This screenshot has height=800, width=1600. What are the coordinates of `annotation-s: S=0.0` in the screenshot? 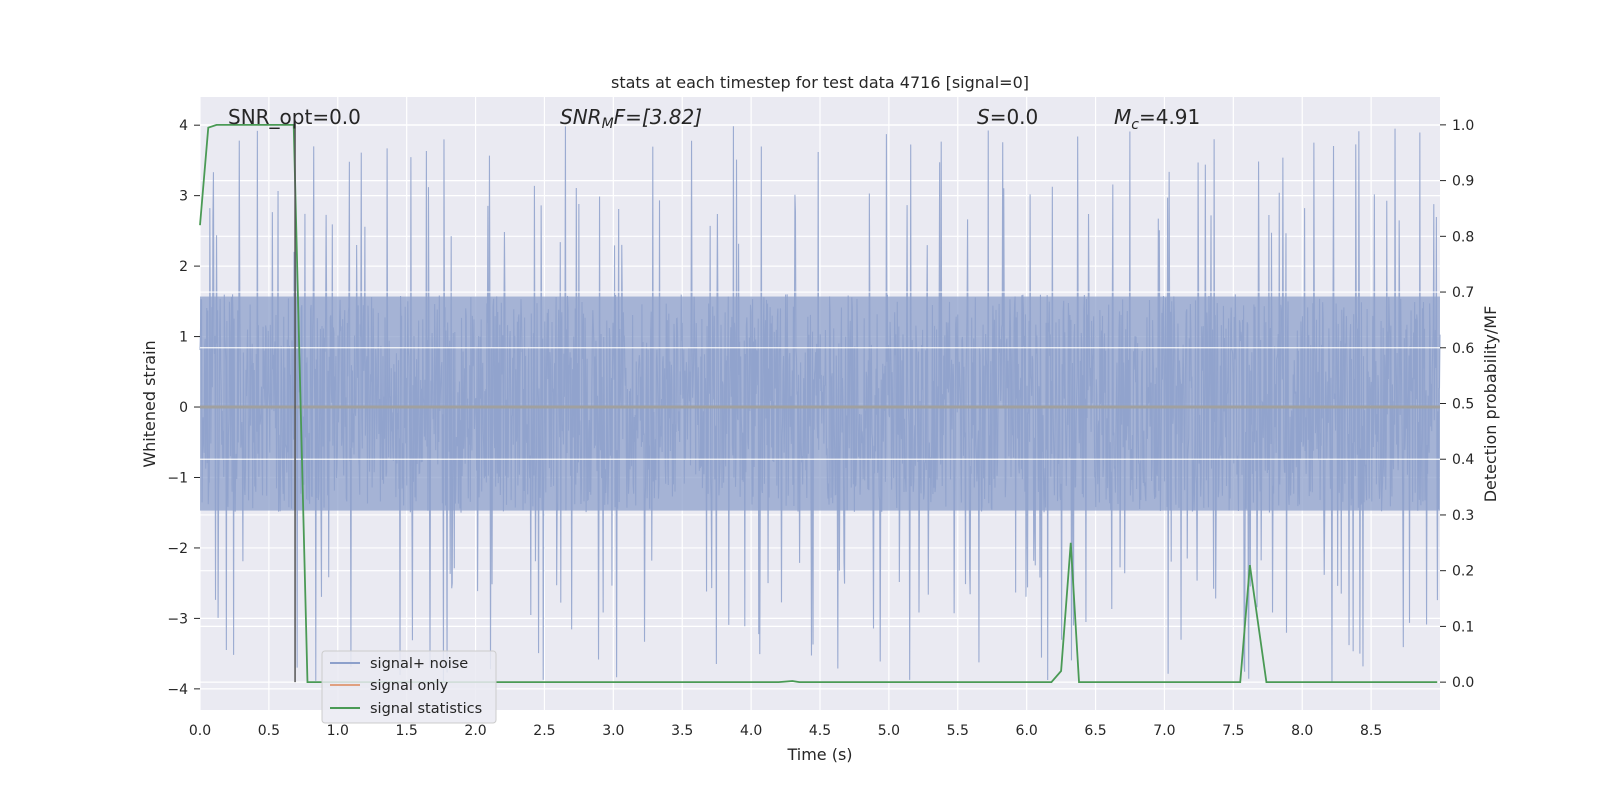 It's located at (1007, 117).